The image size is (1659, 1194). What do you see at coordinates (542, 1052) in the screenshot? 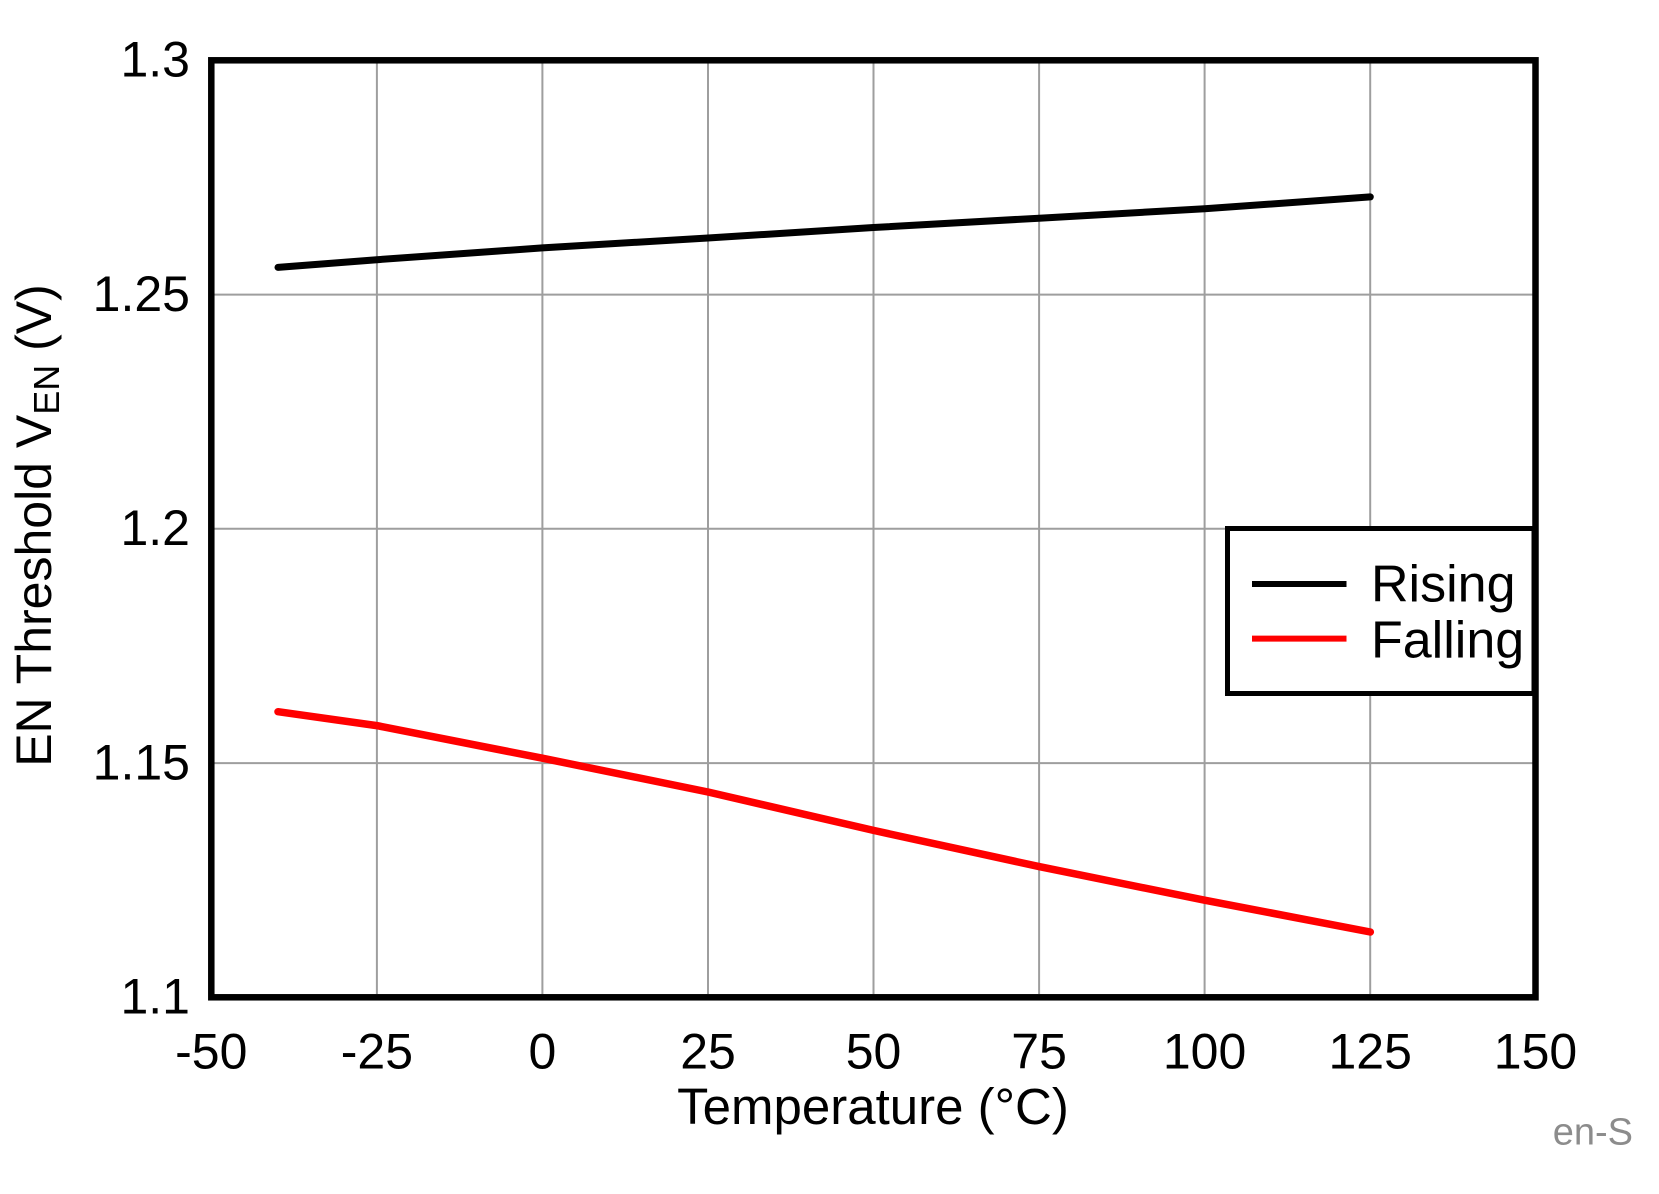
I see `svg-text: 0` at bounding box center [542, 1052].